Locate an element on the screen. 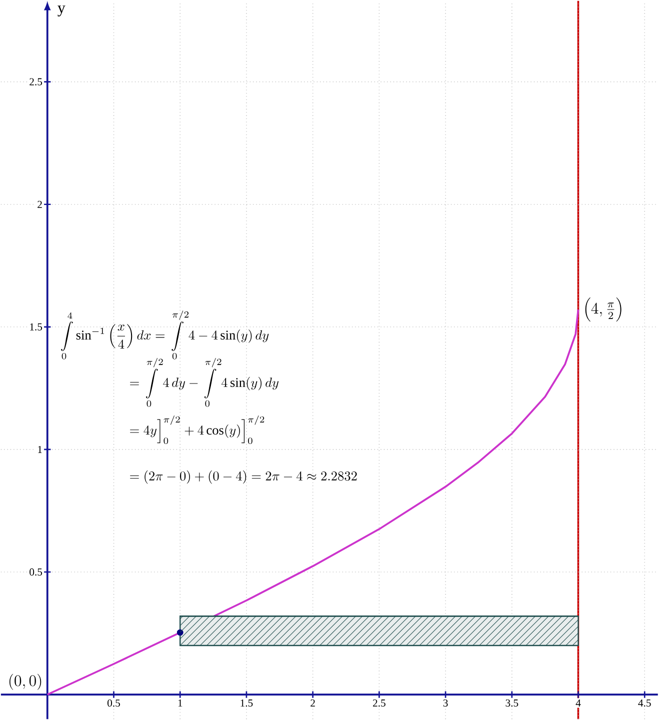 Image resolution: width=659 pixels, height=720 pixels. x-tick-label: 4.5 is located at coordinates (644, 703).